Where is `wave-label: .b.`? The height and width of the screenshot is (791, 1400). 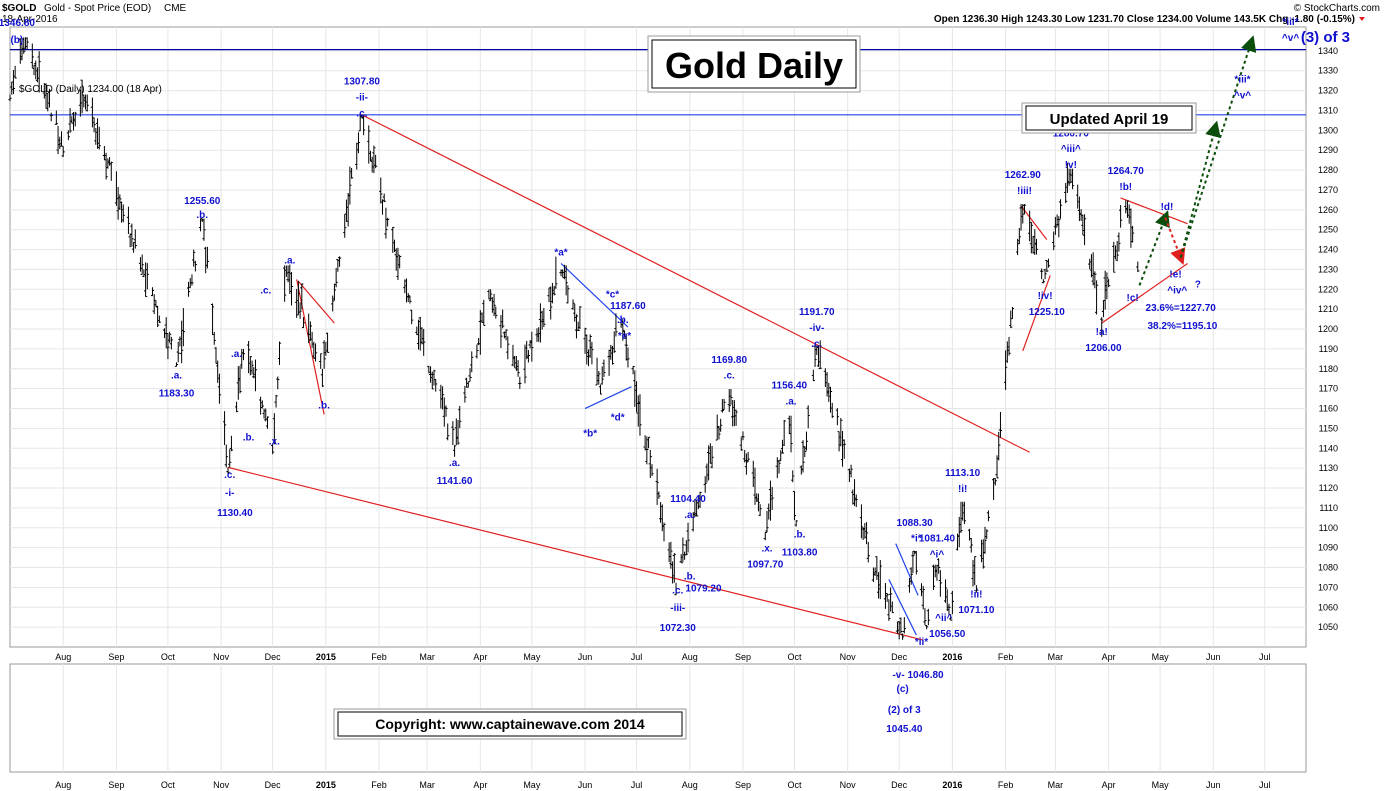 wave-label: .b. is located at coordinates (690, 576).